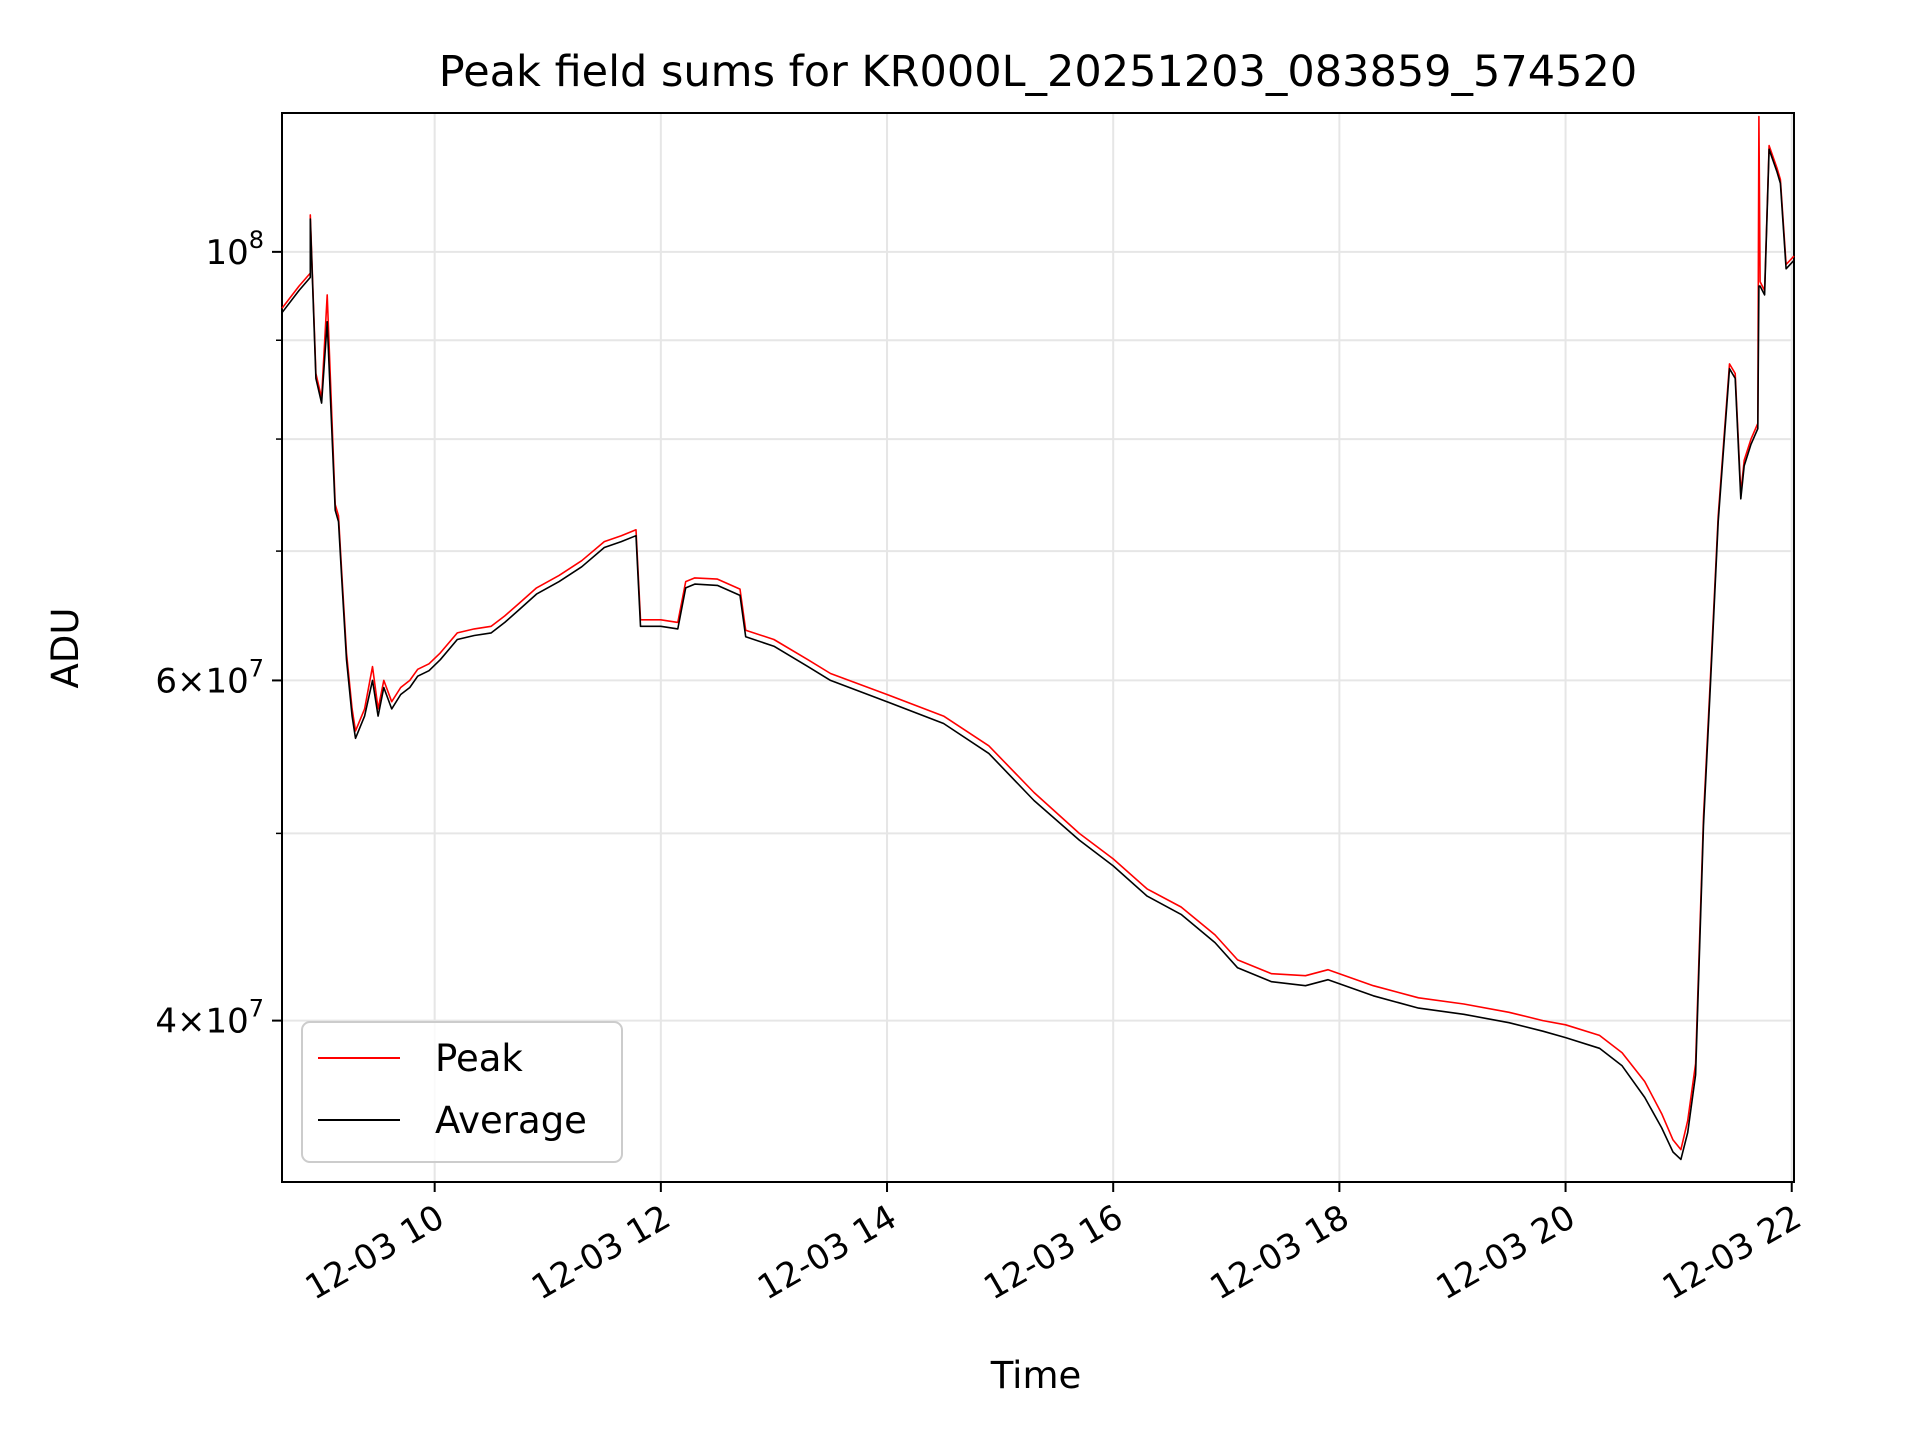  Describe the element at coordinates (65, 648) in the screenshot. I see `y-axis-label: ADU` at that location.